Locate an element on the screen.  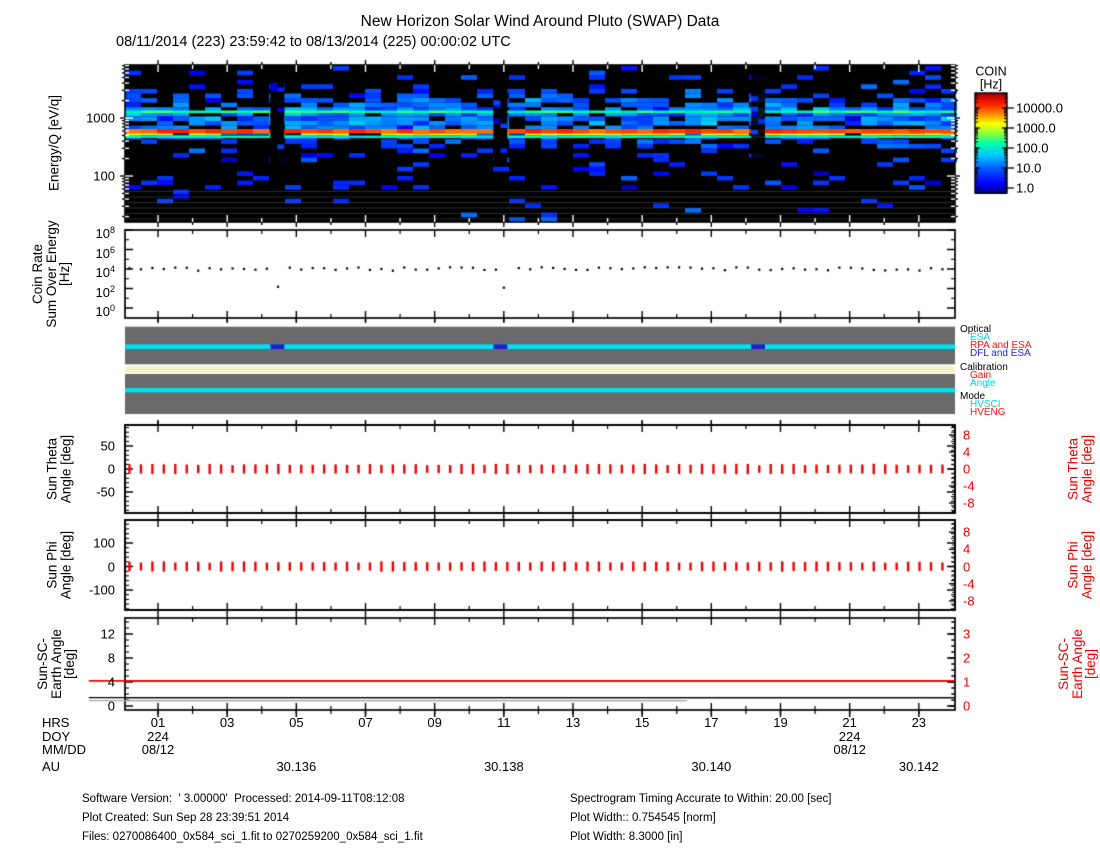
earthangle-ylabel: Sun-SC- Earth Angle [deg] is located at coordinates (55, 664).